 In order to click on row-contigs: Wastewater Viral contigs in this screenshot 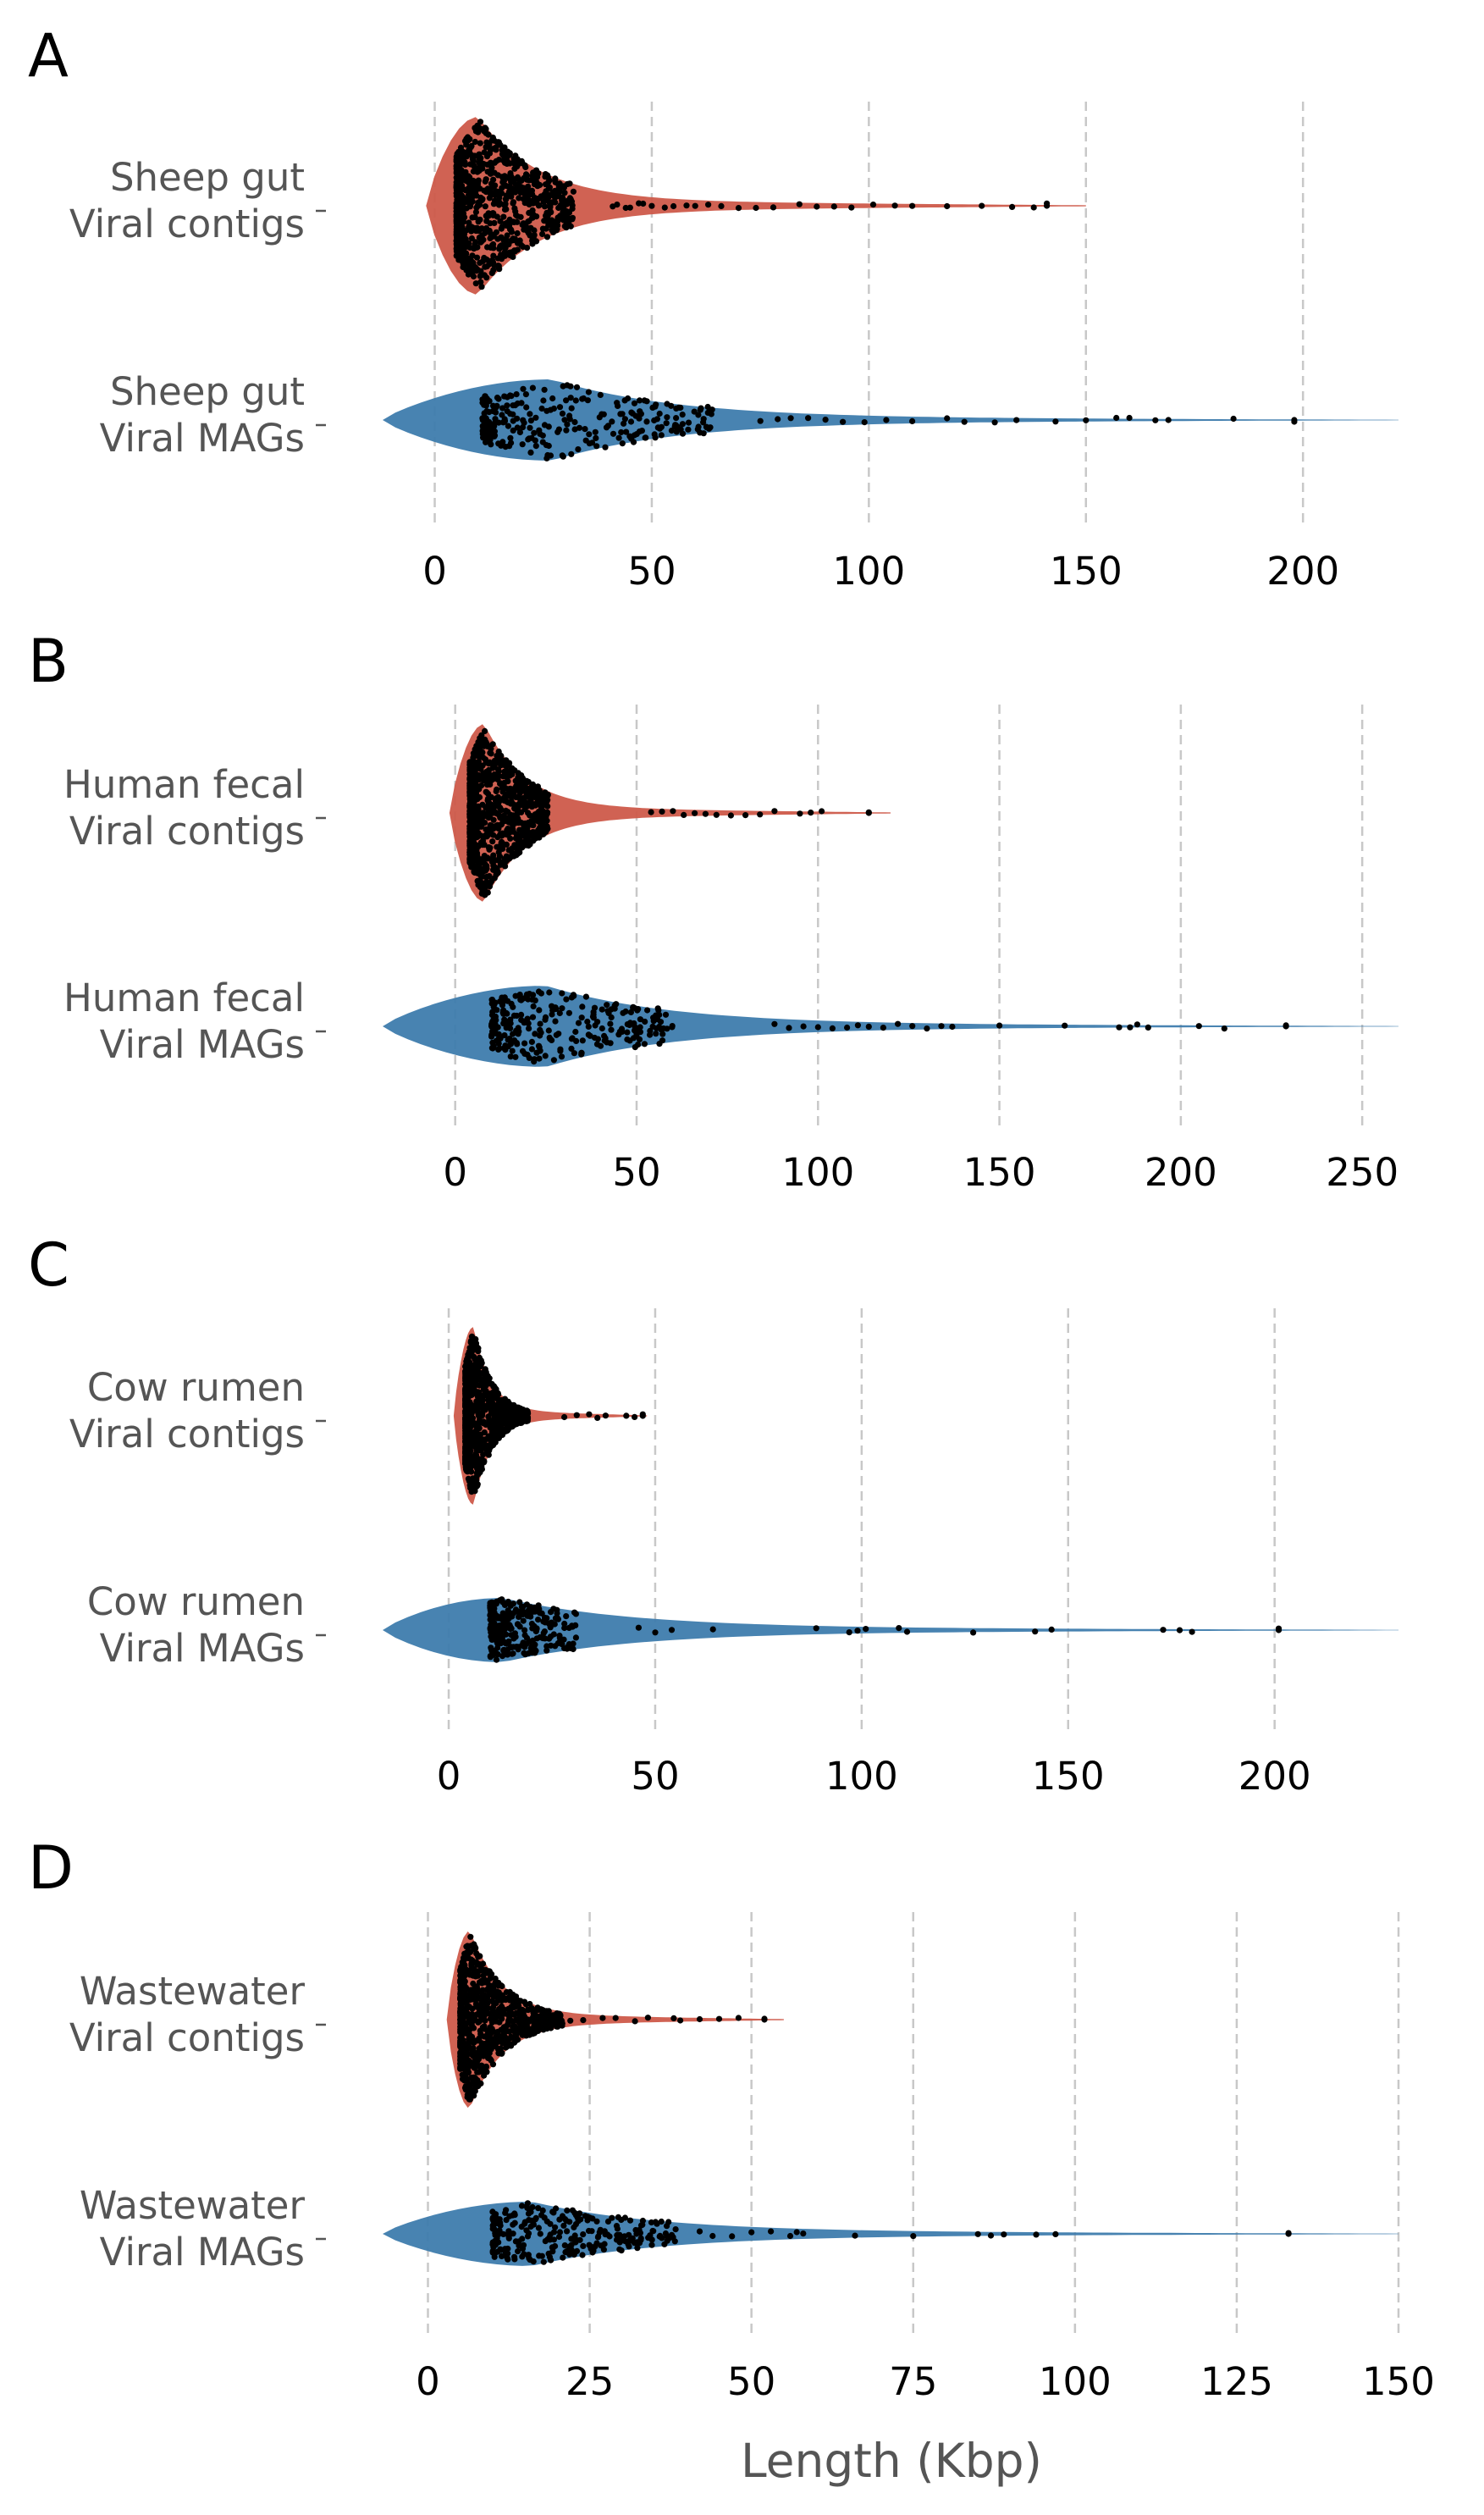, I will do `click(426, 2020)`.